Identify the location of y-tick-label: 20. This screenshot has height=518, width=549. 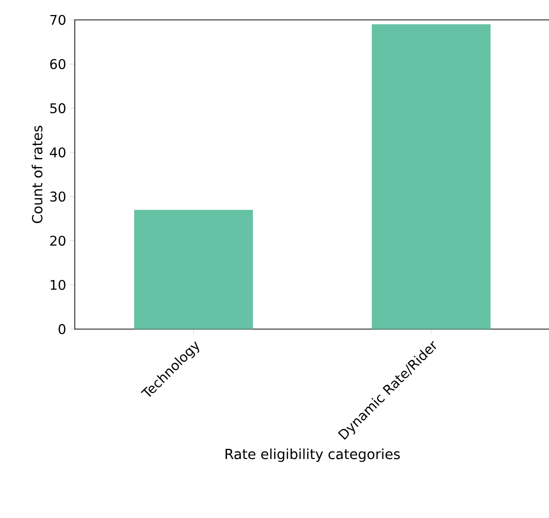
(58, 241).